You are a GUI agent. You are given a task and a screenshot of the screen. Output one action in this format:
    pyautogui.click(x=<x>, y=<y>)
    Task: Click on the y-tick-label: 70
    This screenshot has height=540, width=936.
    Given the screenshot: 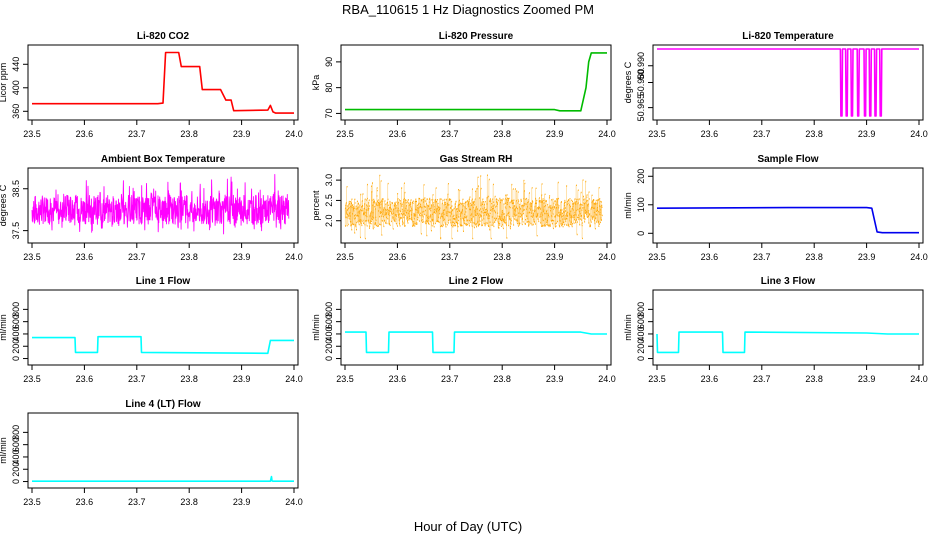 What is the action you would take?
    pyautogui.click(x=329, y=113)
    